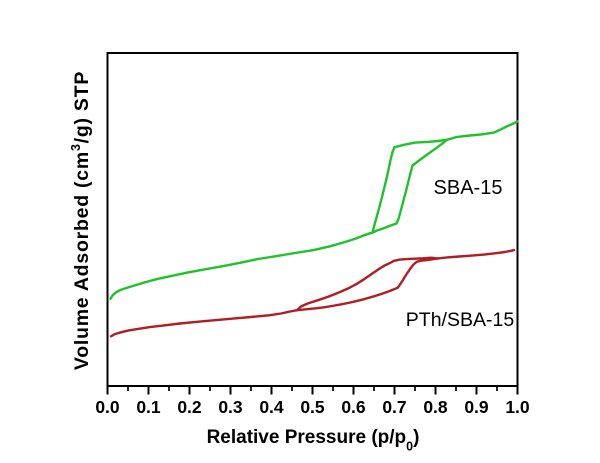  What do you see at coordinates (394, 407) in the screenshot?
I see `svg-text: 0.7` at bounding box center [394, 407].